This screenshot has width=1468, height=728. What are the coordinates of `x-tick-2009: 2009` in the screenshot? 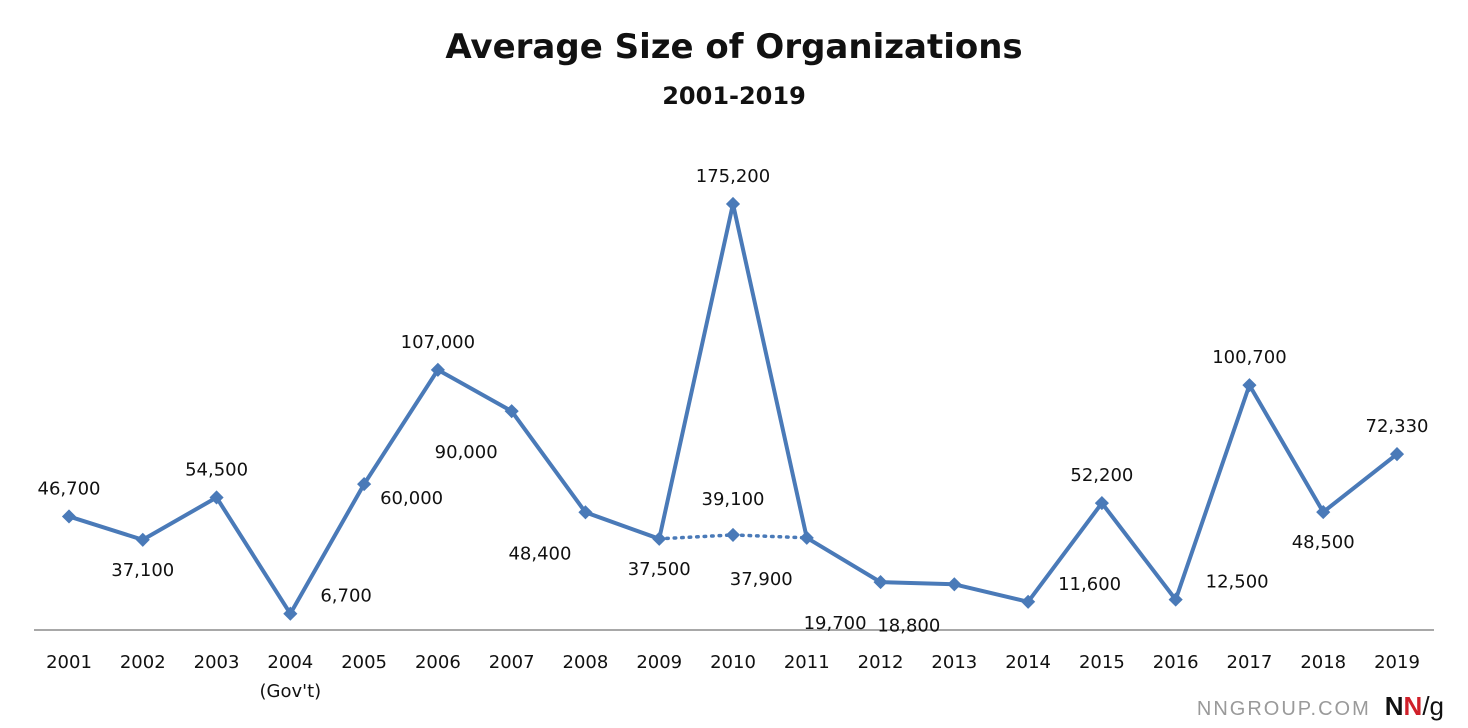 It's located at (659, 662).